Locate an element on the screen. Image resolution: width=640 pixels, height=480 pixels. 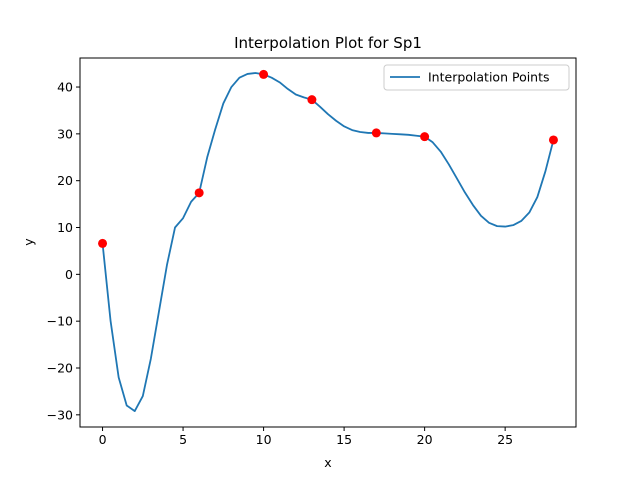
y-tick-label: 10 is located at coordinates (65, 227).